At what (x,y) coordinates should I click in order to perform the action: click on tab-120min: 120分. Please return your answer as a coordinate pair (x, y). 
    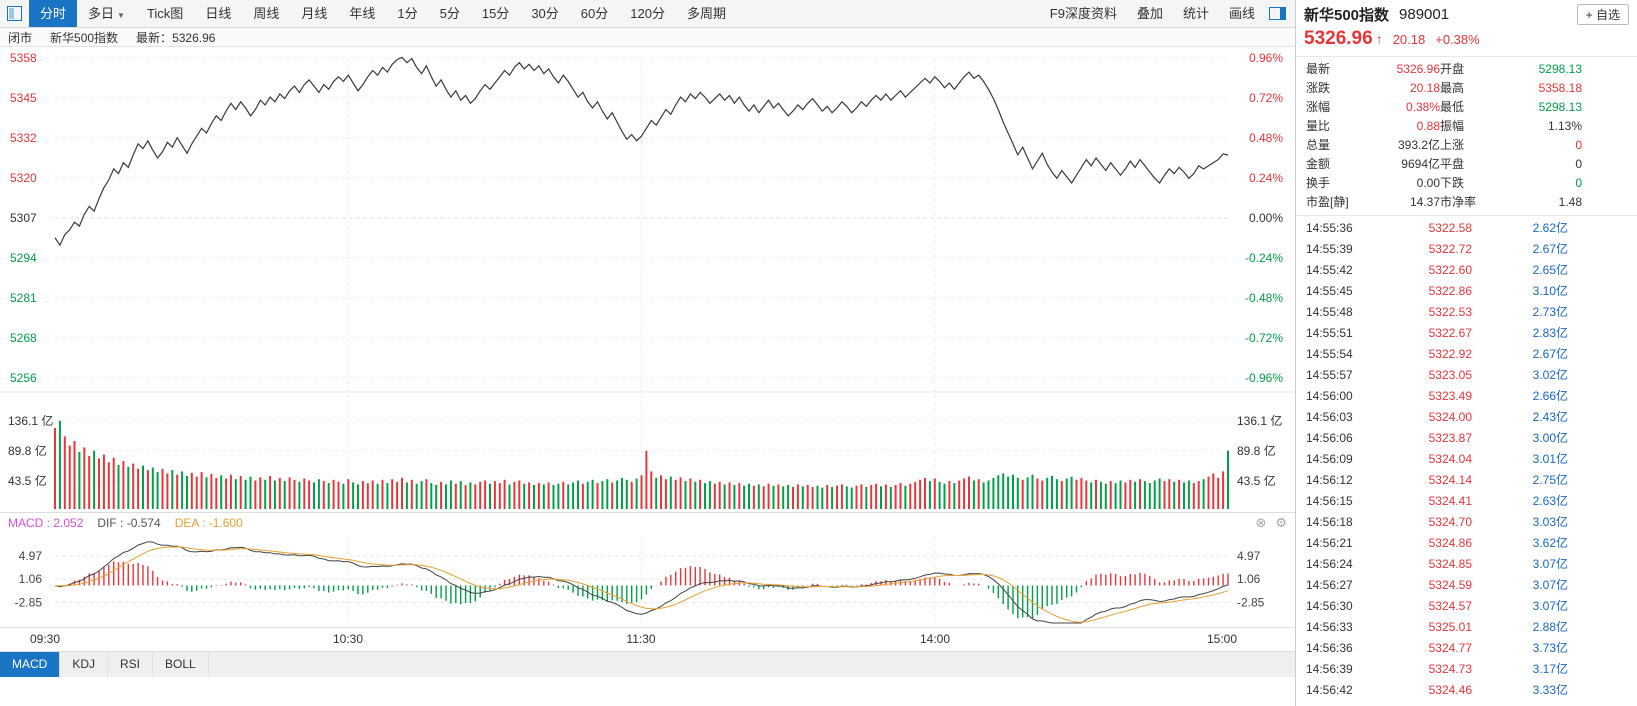
    Looking at the image, I should click on (647, 13).